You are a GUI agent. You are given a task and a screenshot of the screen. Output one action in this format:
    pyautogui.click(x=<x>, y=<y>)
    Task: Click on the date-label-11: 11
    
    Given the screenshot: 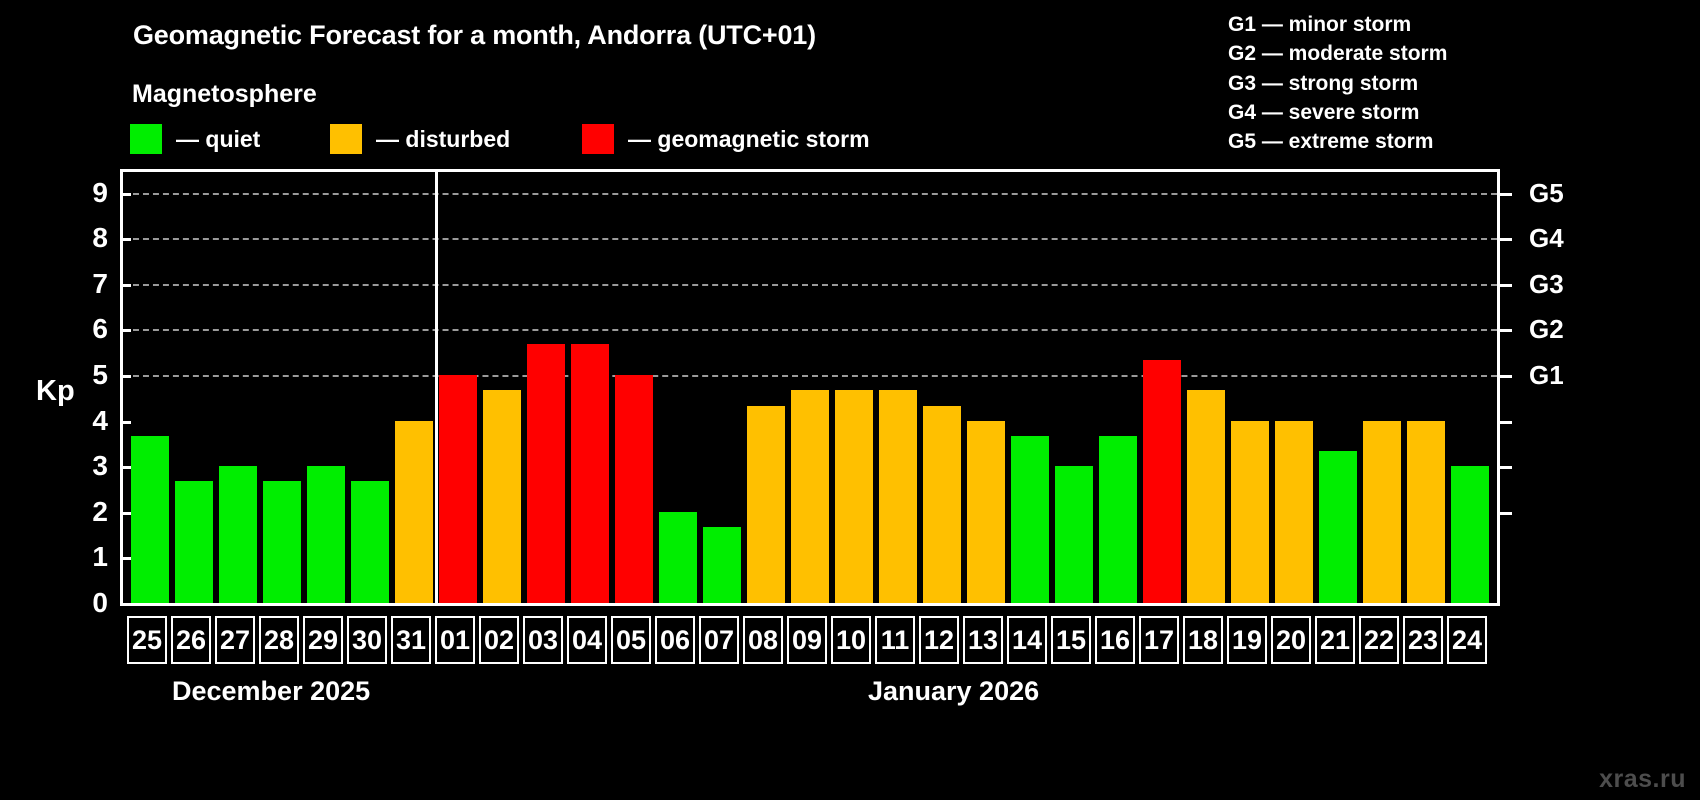 What is the action you would take?
    pyautogui.click(x=895, y=640)
    